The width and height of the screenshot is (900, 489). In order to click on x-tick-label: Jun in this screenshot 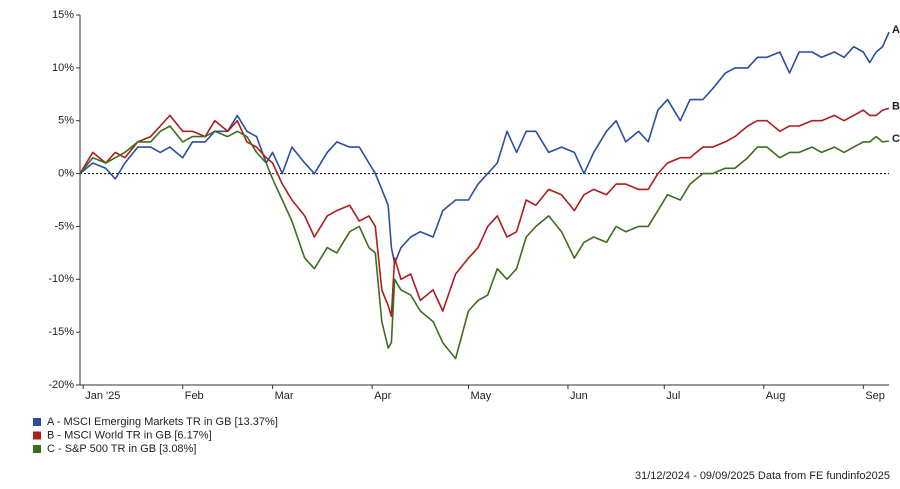, I will do `click(579, 396)`.